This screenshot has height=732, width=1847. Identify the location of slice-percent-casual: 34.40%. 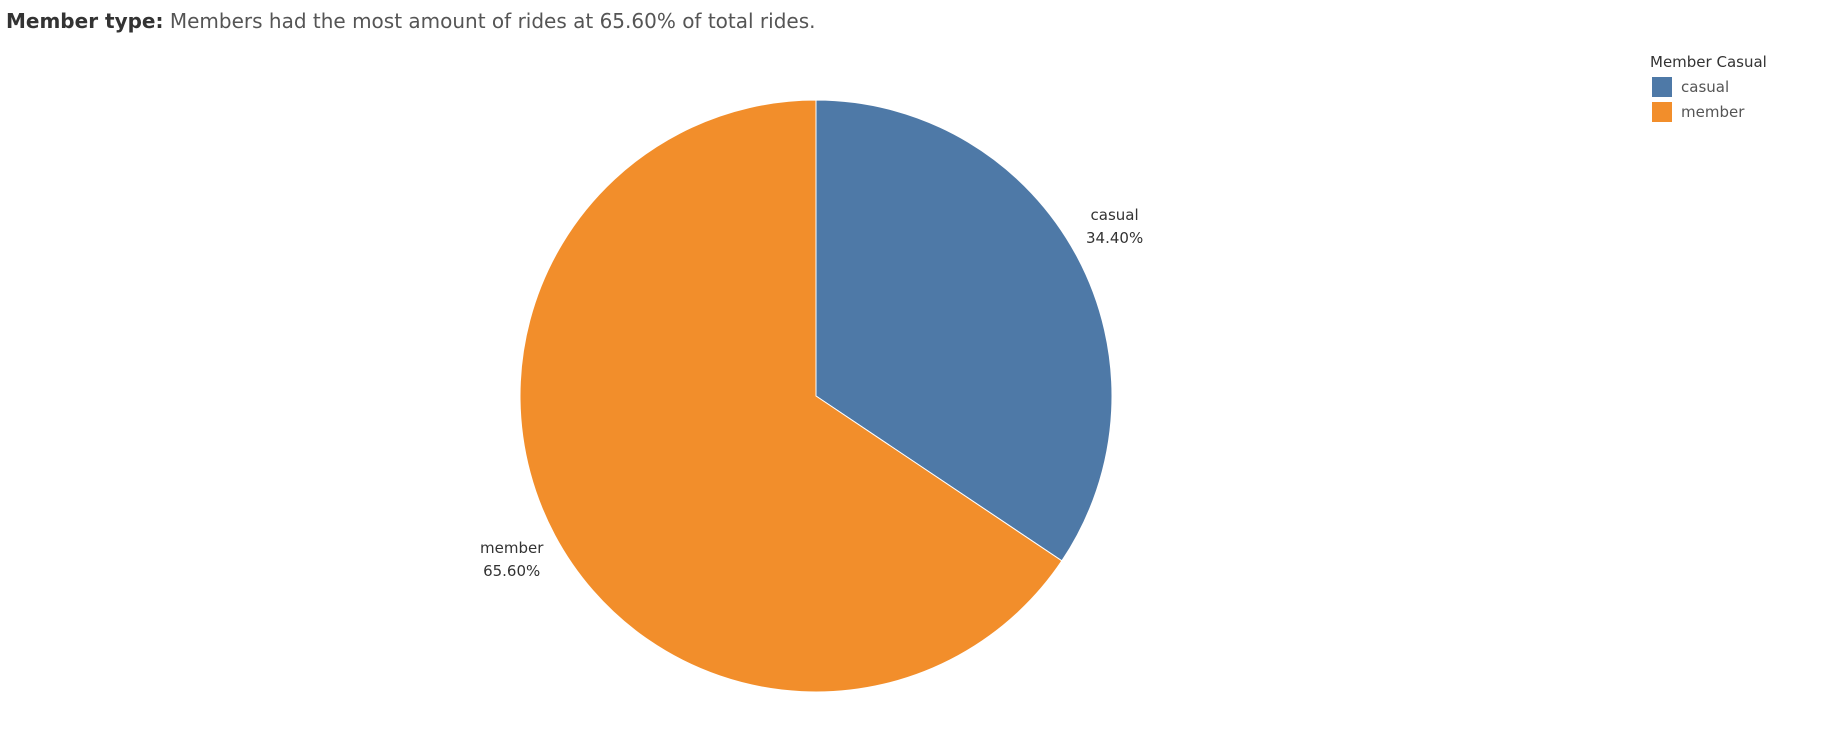
(1115, 238).